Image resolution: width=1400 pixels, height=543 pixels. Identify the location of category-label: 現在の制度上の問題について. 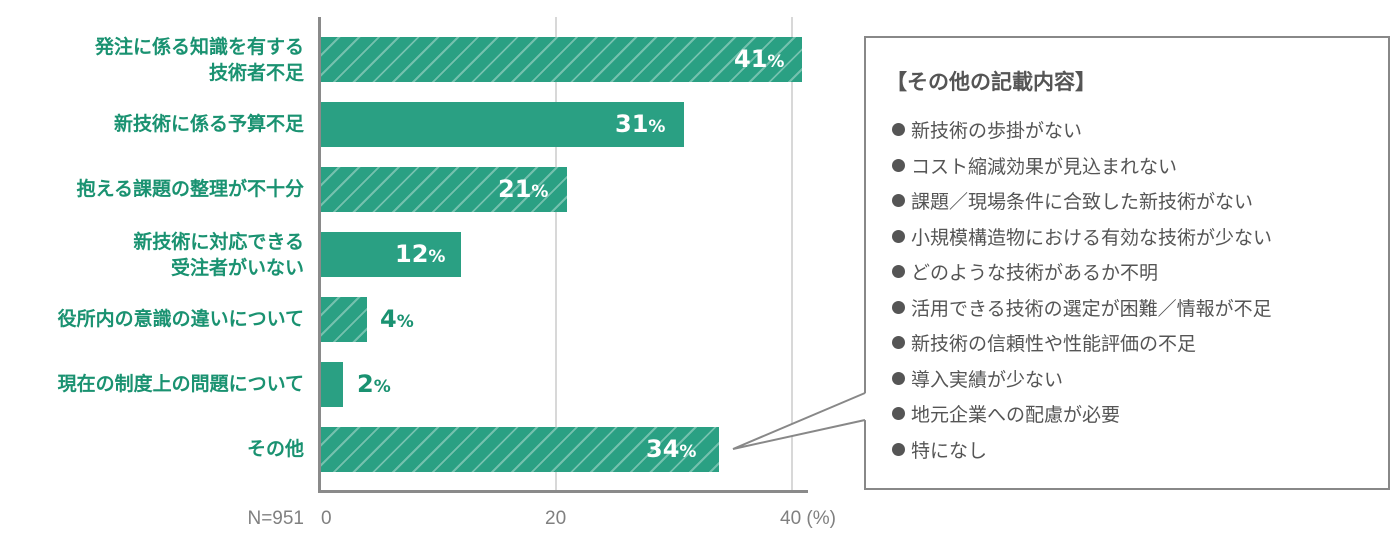
(180, 384).